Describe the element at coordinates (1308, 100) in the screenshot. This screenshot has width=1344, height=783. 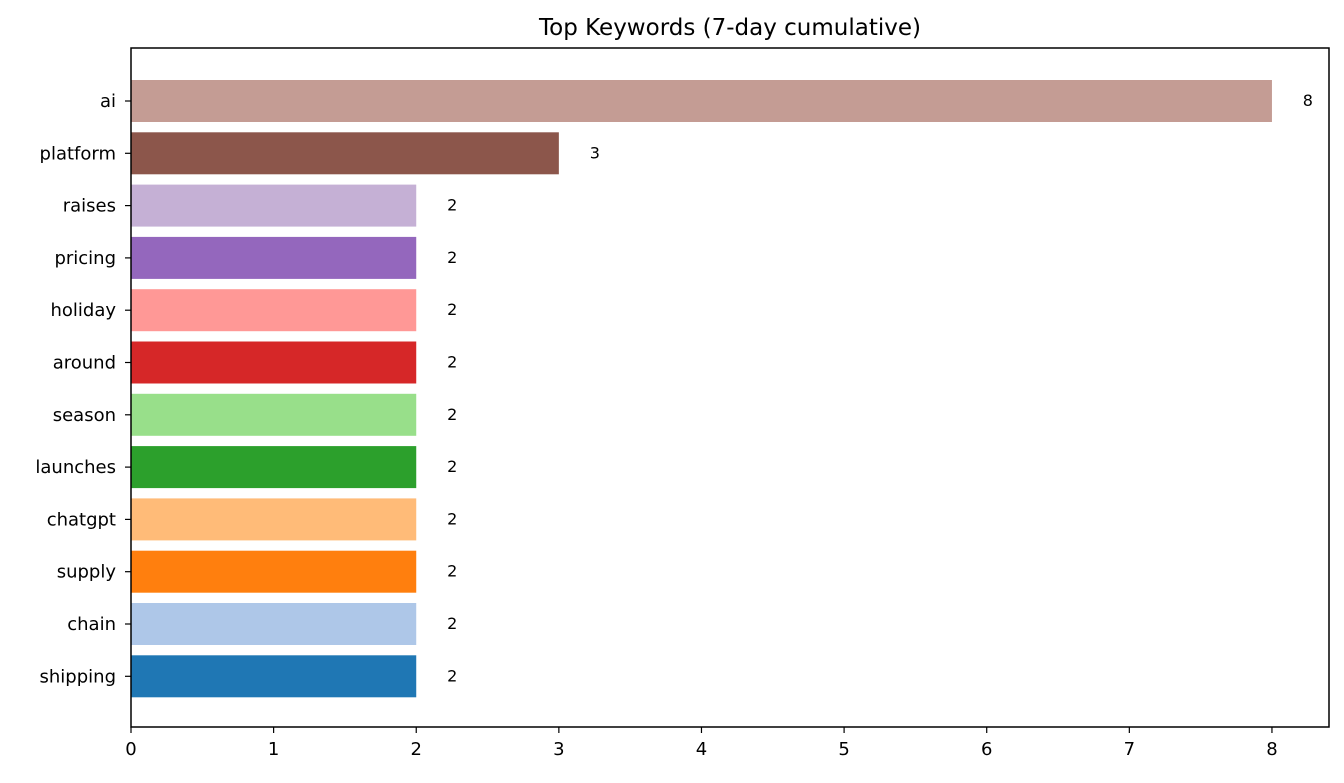
I see `value-label-ai: 8` at that location.